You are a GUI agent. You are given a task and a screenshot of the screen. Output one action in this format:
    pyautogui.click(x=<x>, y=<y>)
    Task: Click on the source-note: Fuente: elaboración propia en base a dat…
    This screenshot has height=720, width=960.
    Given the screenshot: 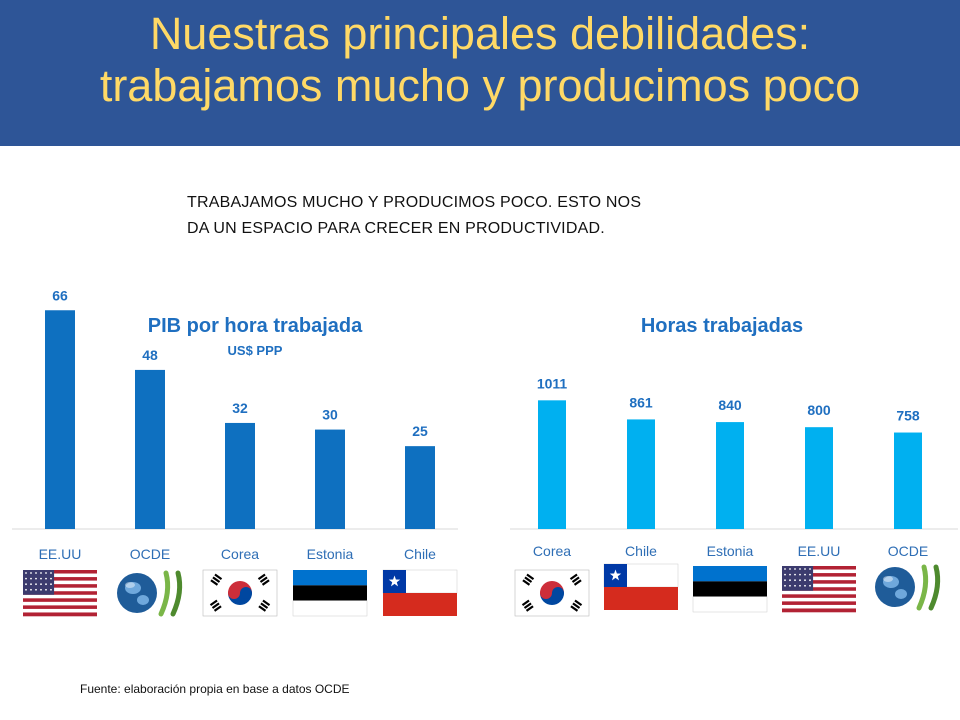 What is the action you would take?
    pyautogui.click(x=215, y=689)
    